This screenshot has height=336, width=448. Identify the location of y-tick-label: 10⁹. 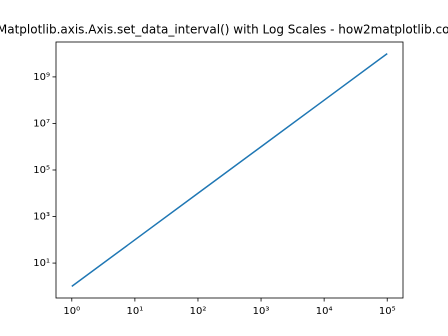
(41, 77).